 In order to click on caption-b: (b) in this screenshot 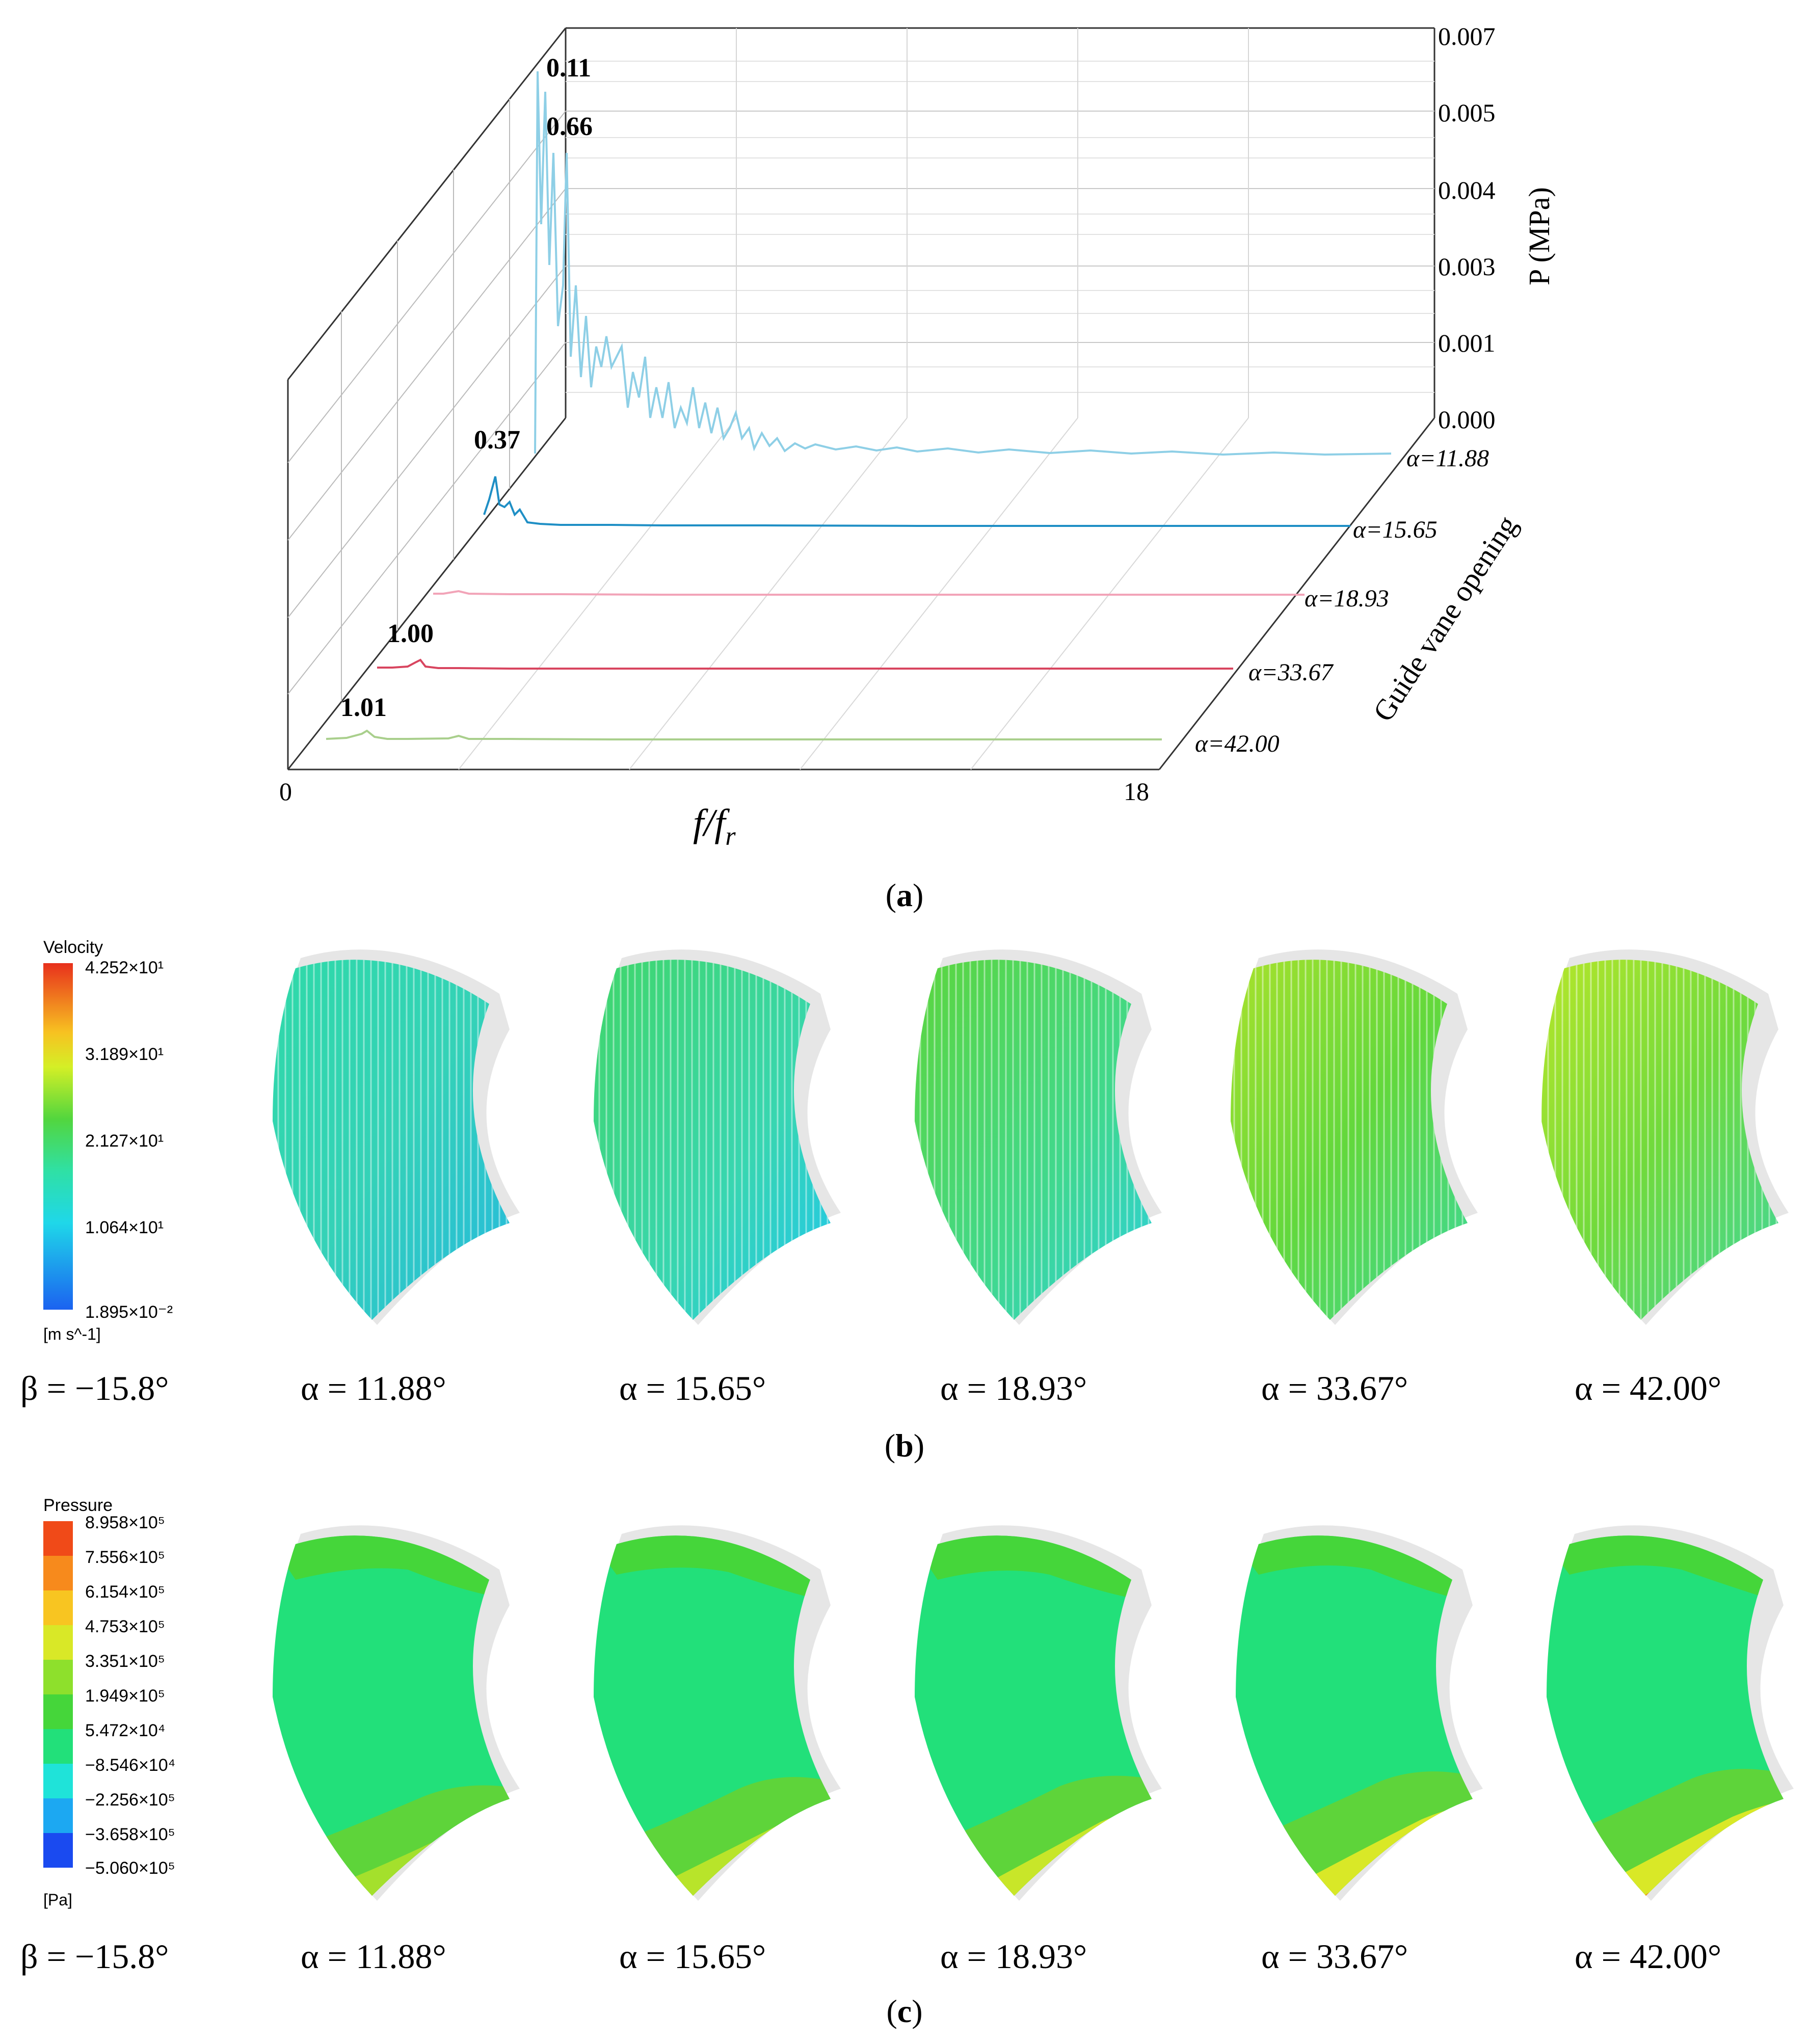, I will do `click(905, 1445)`.